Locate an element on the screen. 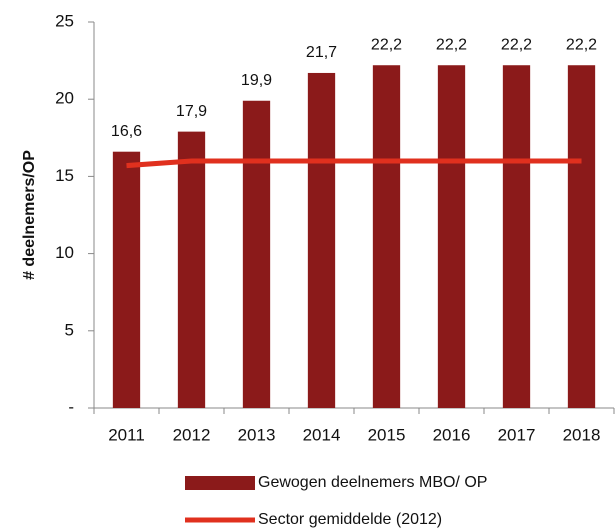 The image size is (615, 532). y-tick-label: 10 is located at coordinates (64, 252).